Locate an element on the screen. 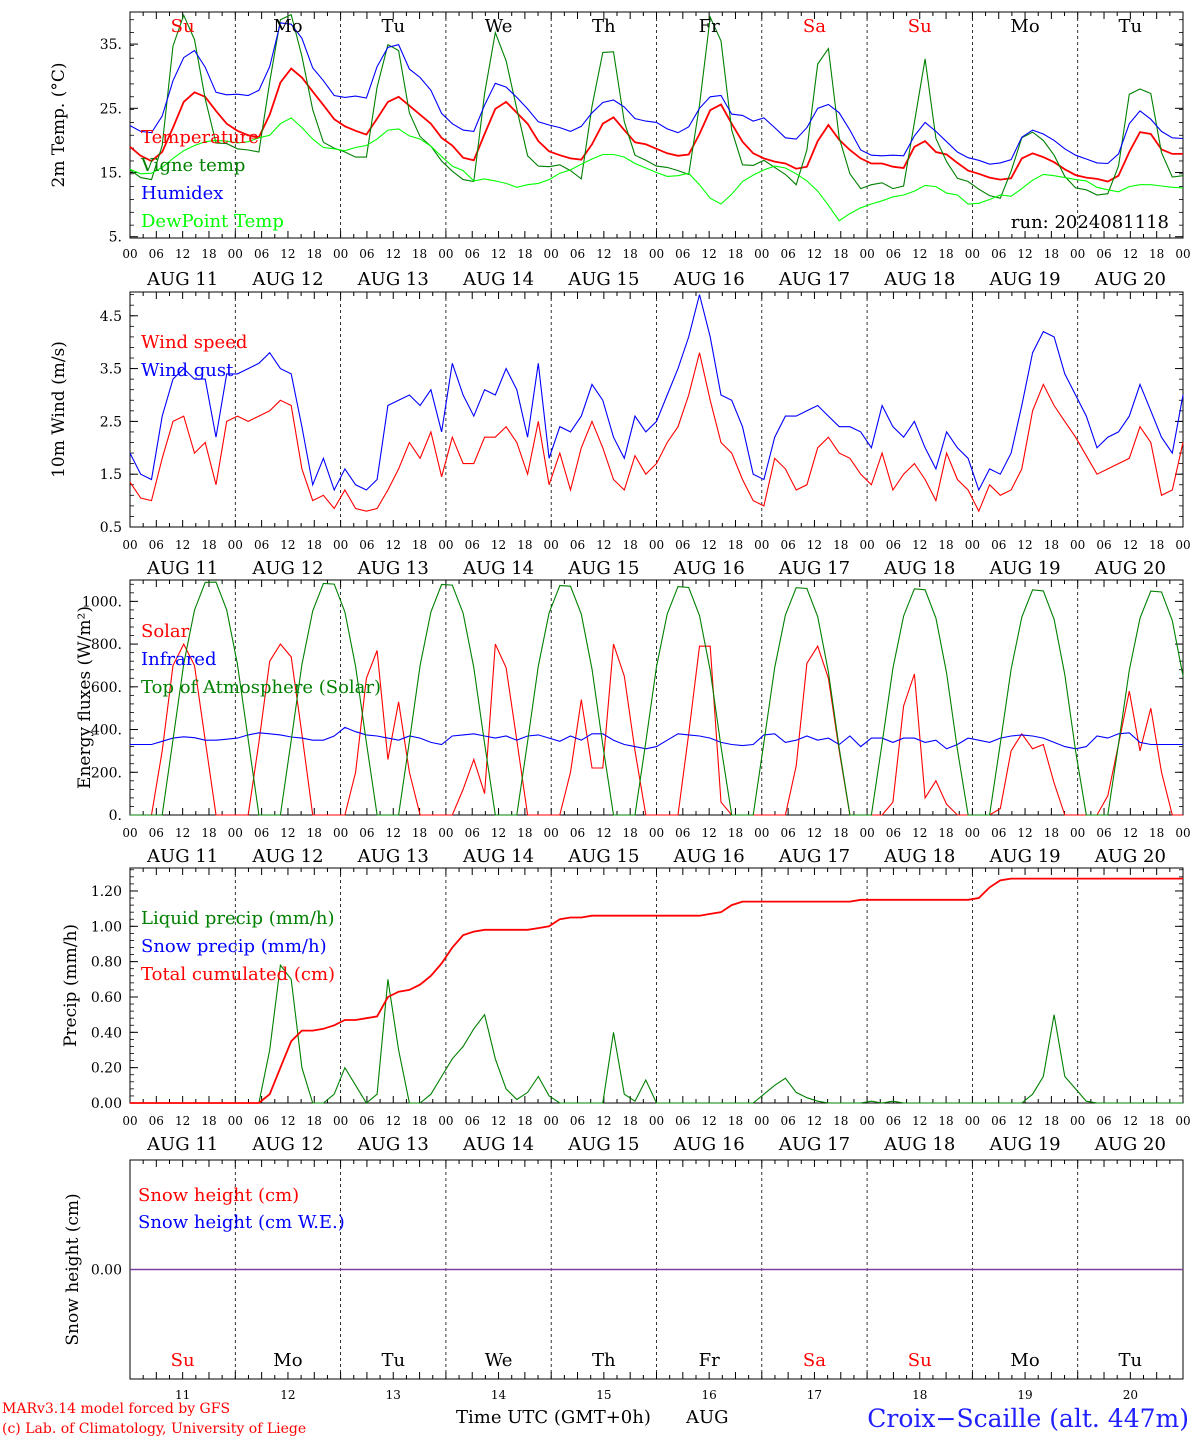 This screenshot has height=1440, width=1194. y-tick-label: 0.80 is located at coordinates (106, 963).